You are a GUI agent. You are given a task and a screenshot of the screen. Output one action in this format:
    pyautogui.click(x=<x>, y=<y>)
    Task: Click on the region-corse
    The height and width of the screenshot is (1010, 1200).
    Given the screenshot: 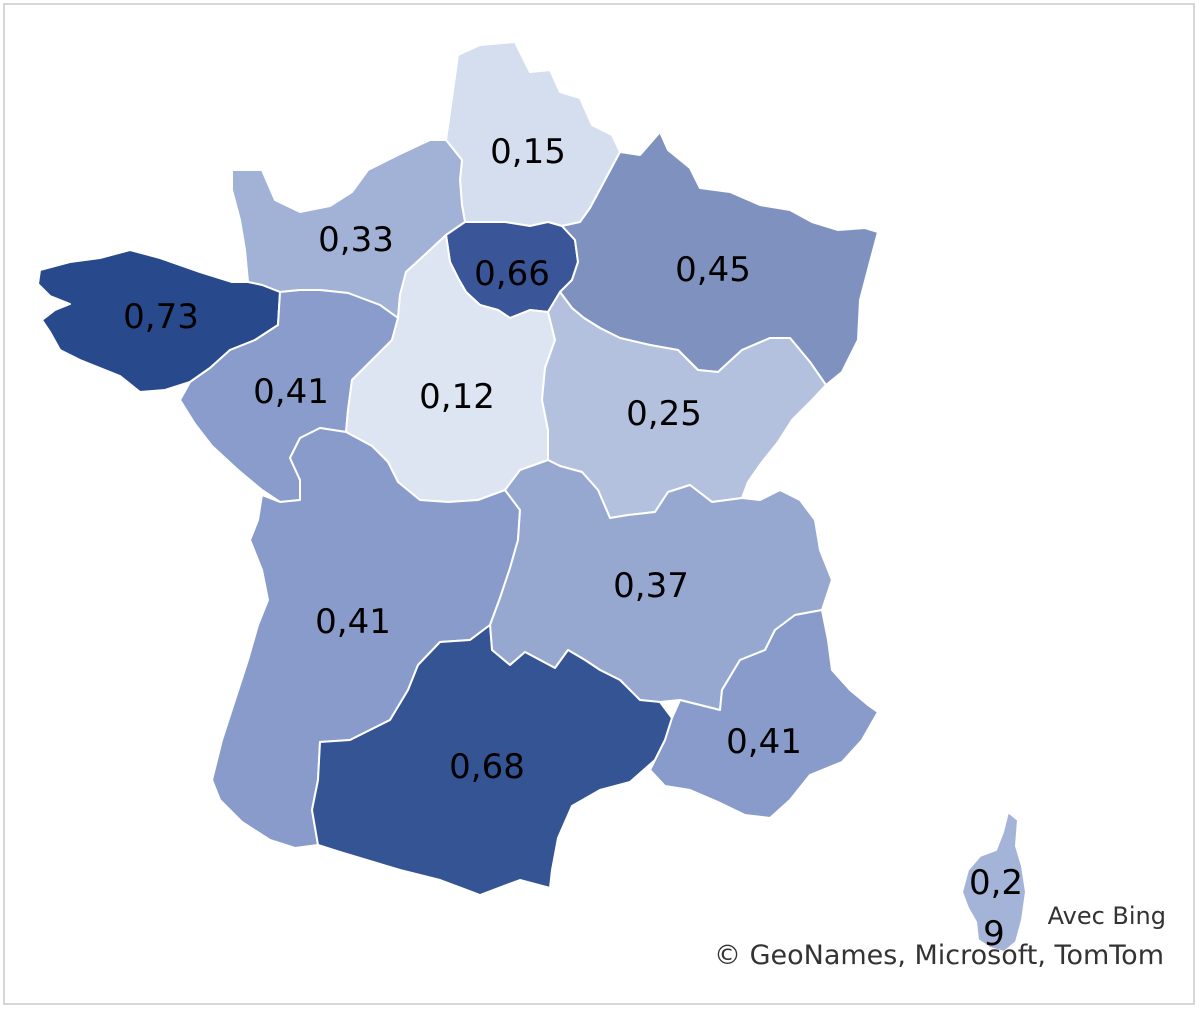 What is the action you would take?
    pyautogui.click(x=994, y=882)
    